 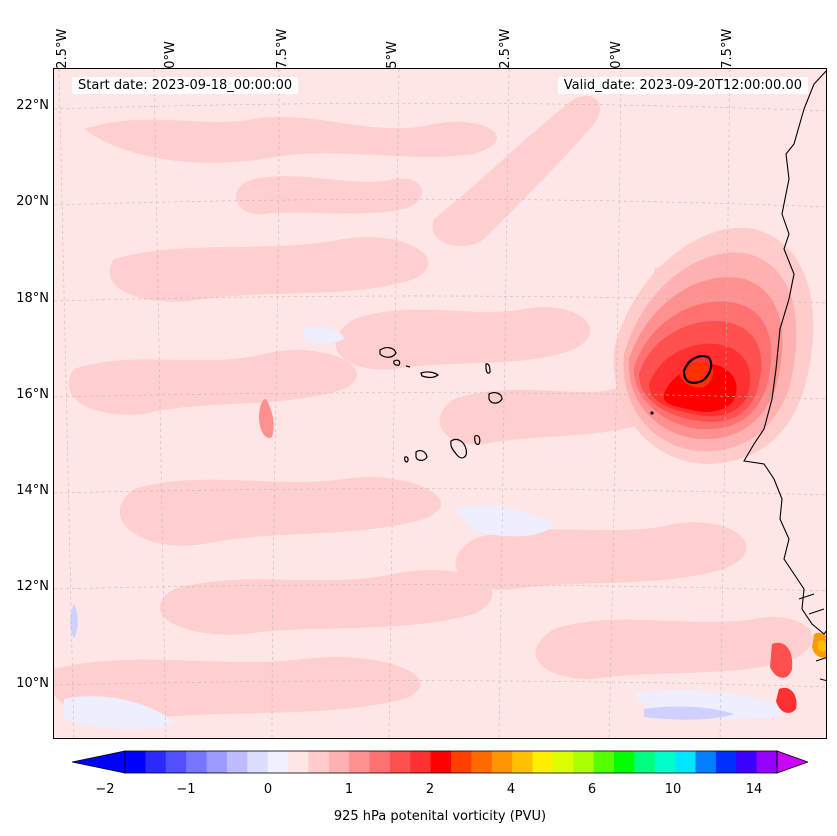 I want to click on colorbar-tick-14: 14, so click(x=754, y=789).